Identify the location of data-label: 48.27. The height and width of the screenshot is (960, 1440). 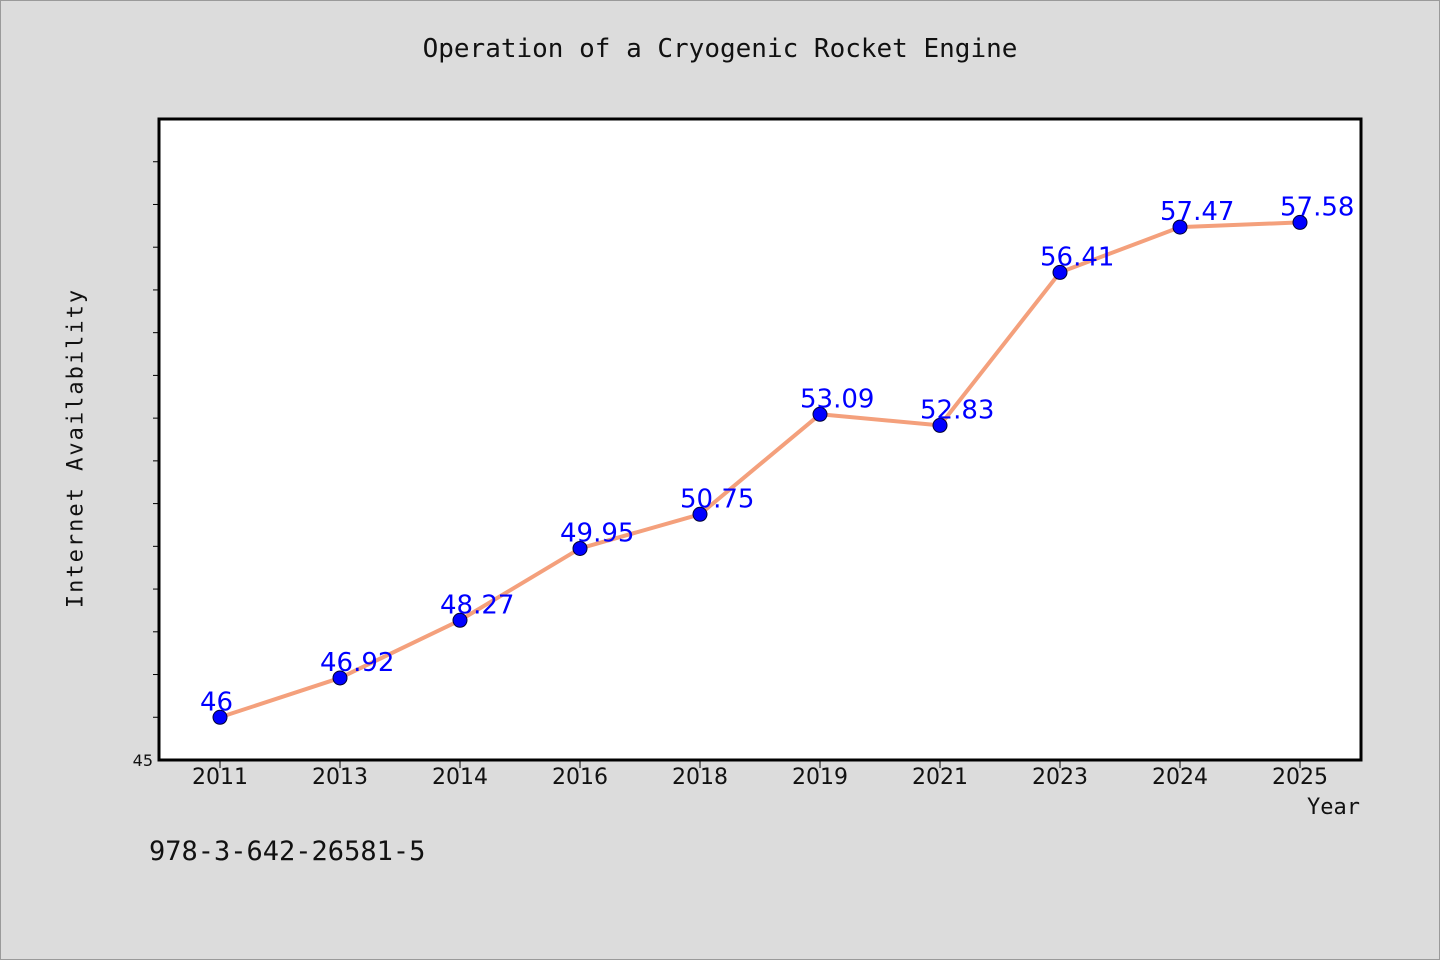
(477, 605).